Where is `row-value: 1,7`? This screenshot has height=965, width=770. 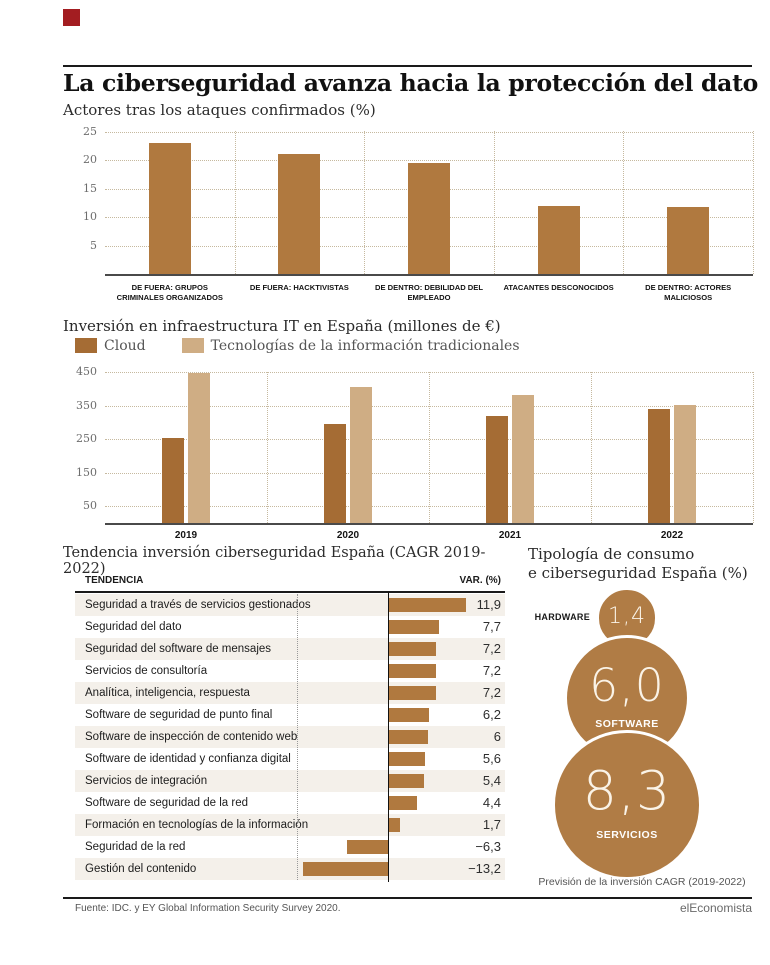
row-value: 1,7 is located at coordinates (491, 824).